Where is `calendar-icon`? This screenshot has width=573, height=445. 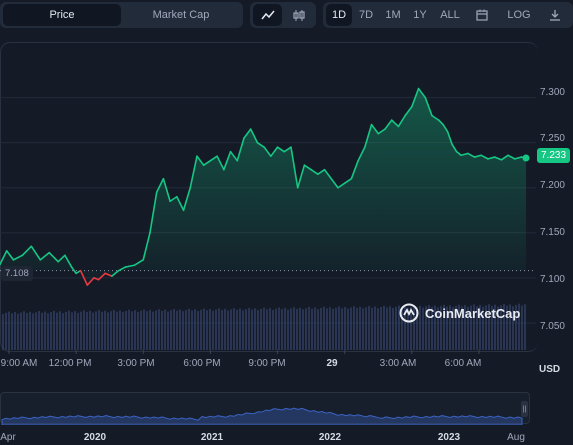 calendar-icon is located at coordinates (482, 15).